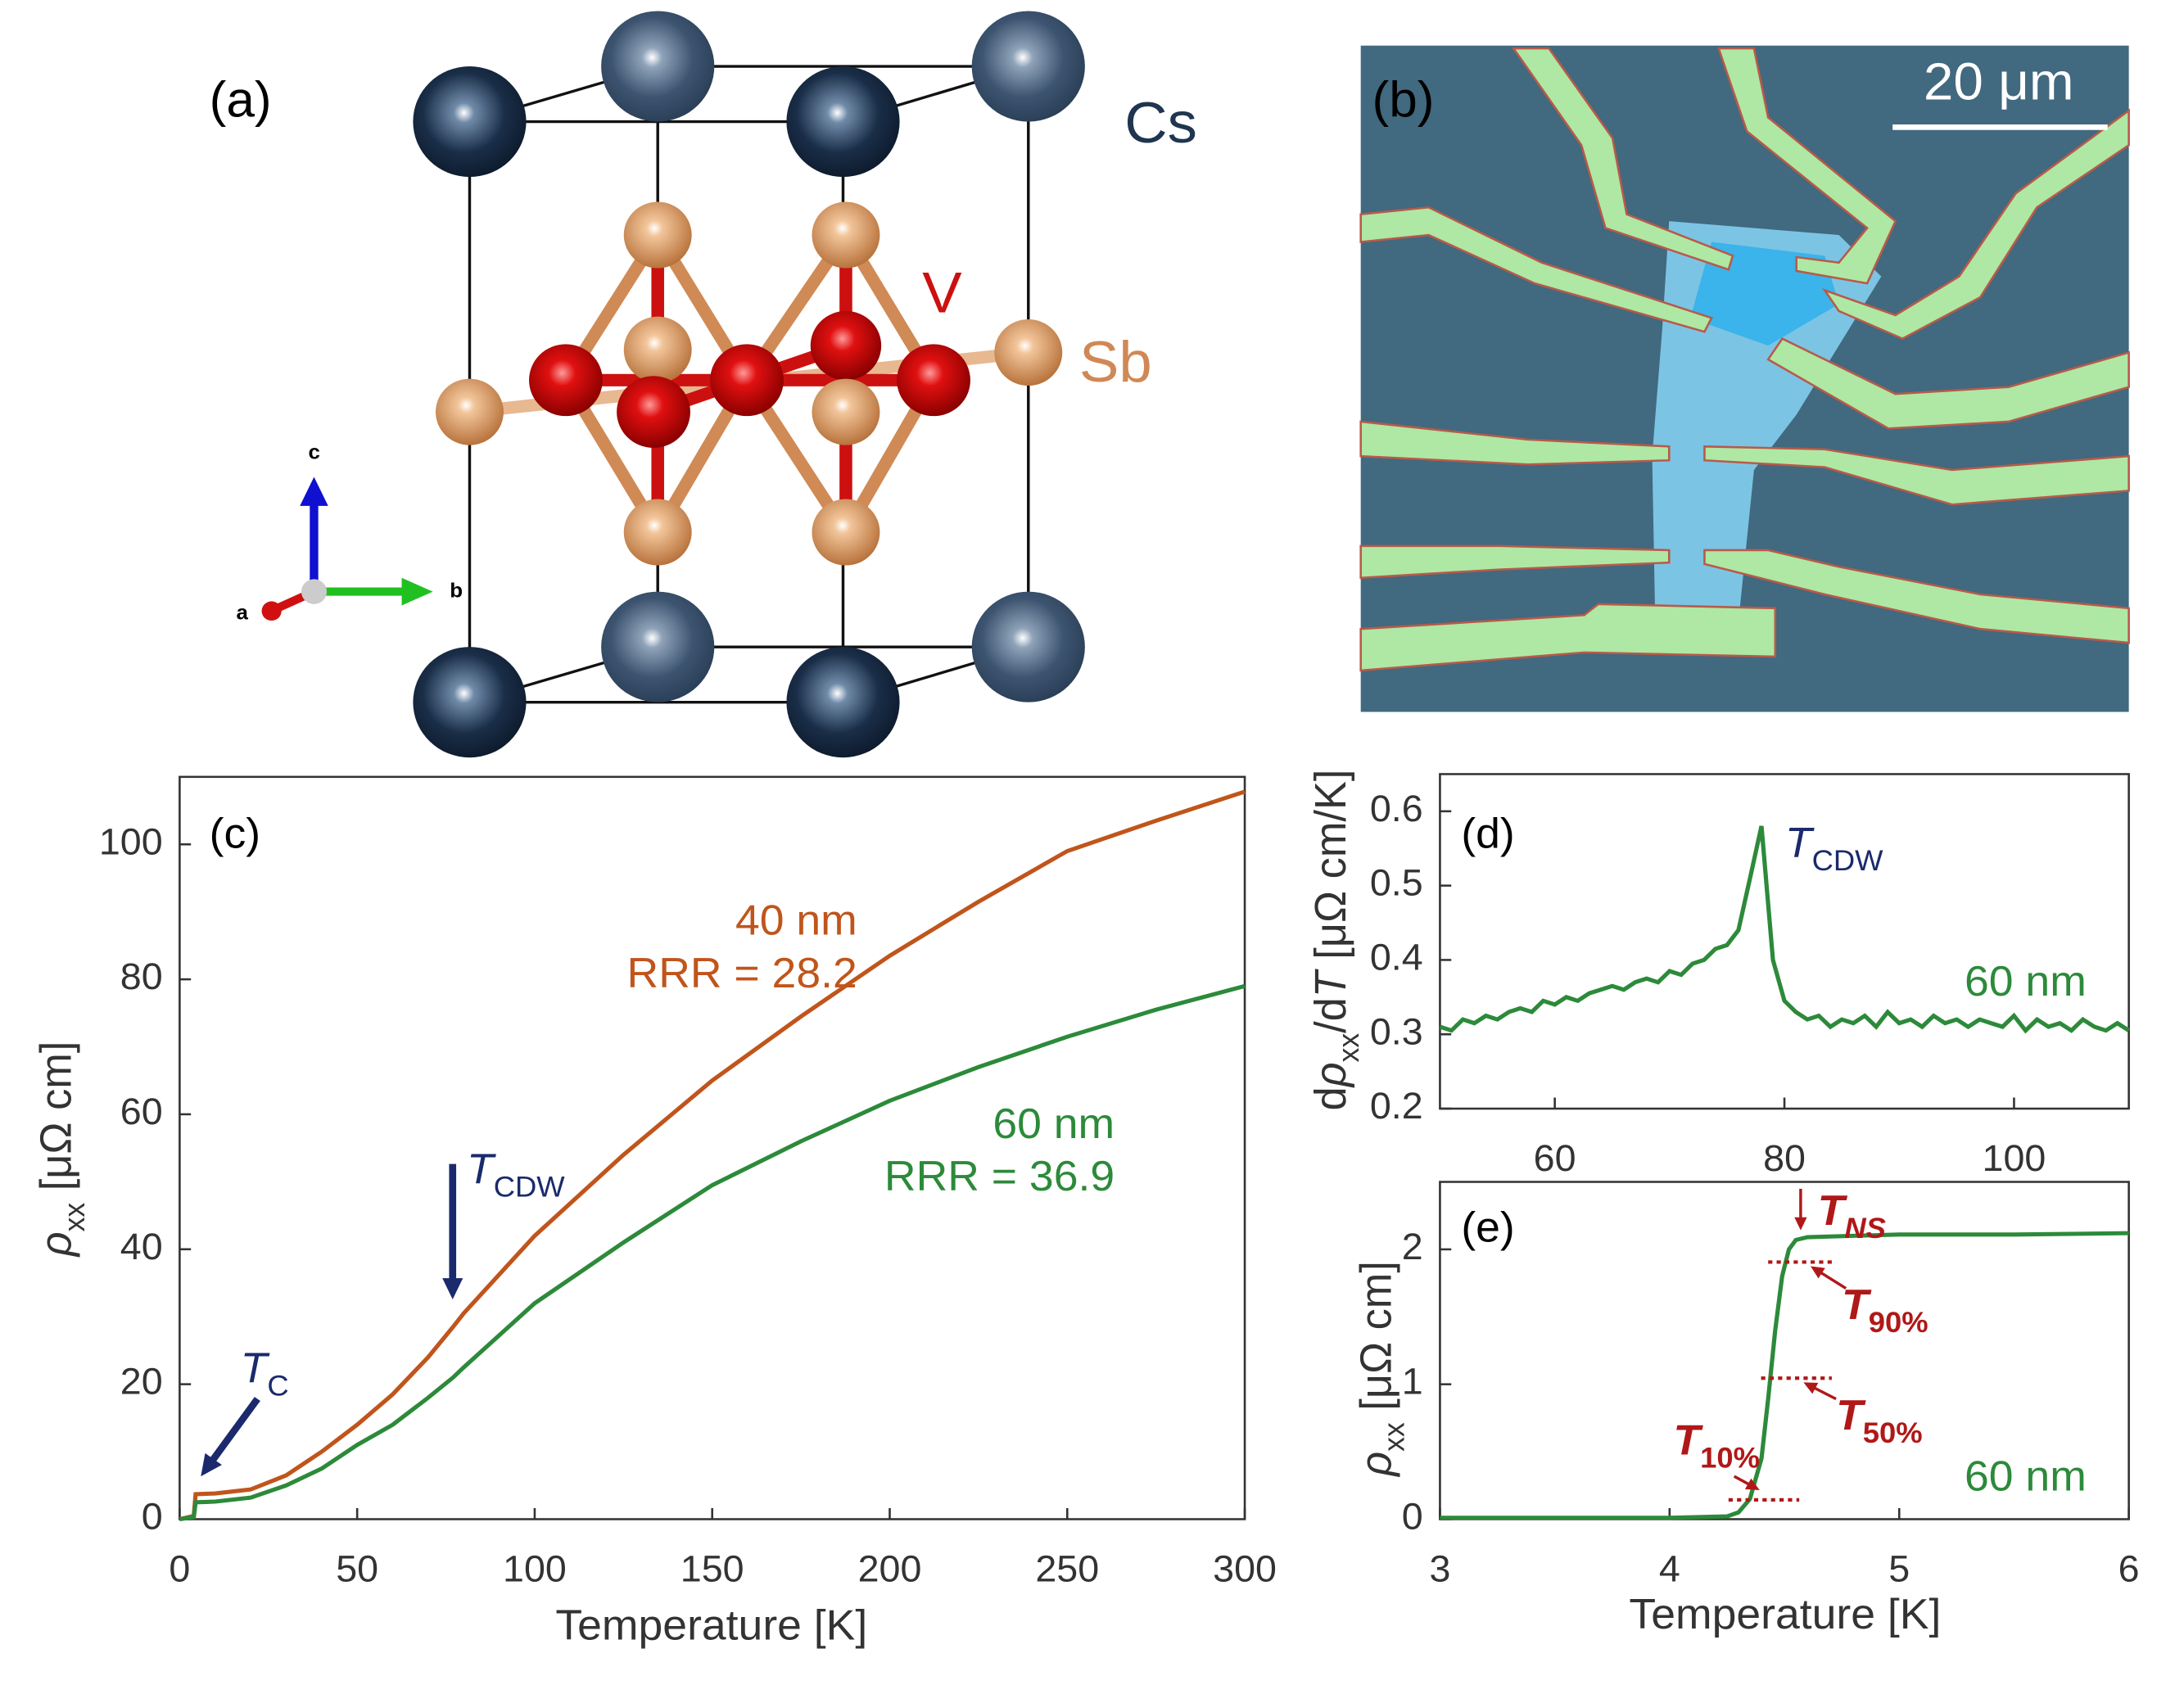 The image size is (2184, 1685). Describe the element at coordinates (1404, 100) in the screenshot. I see `panel-label: (b)` at that location.